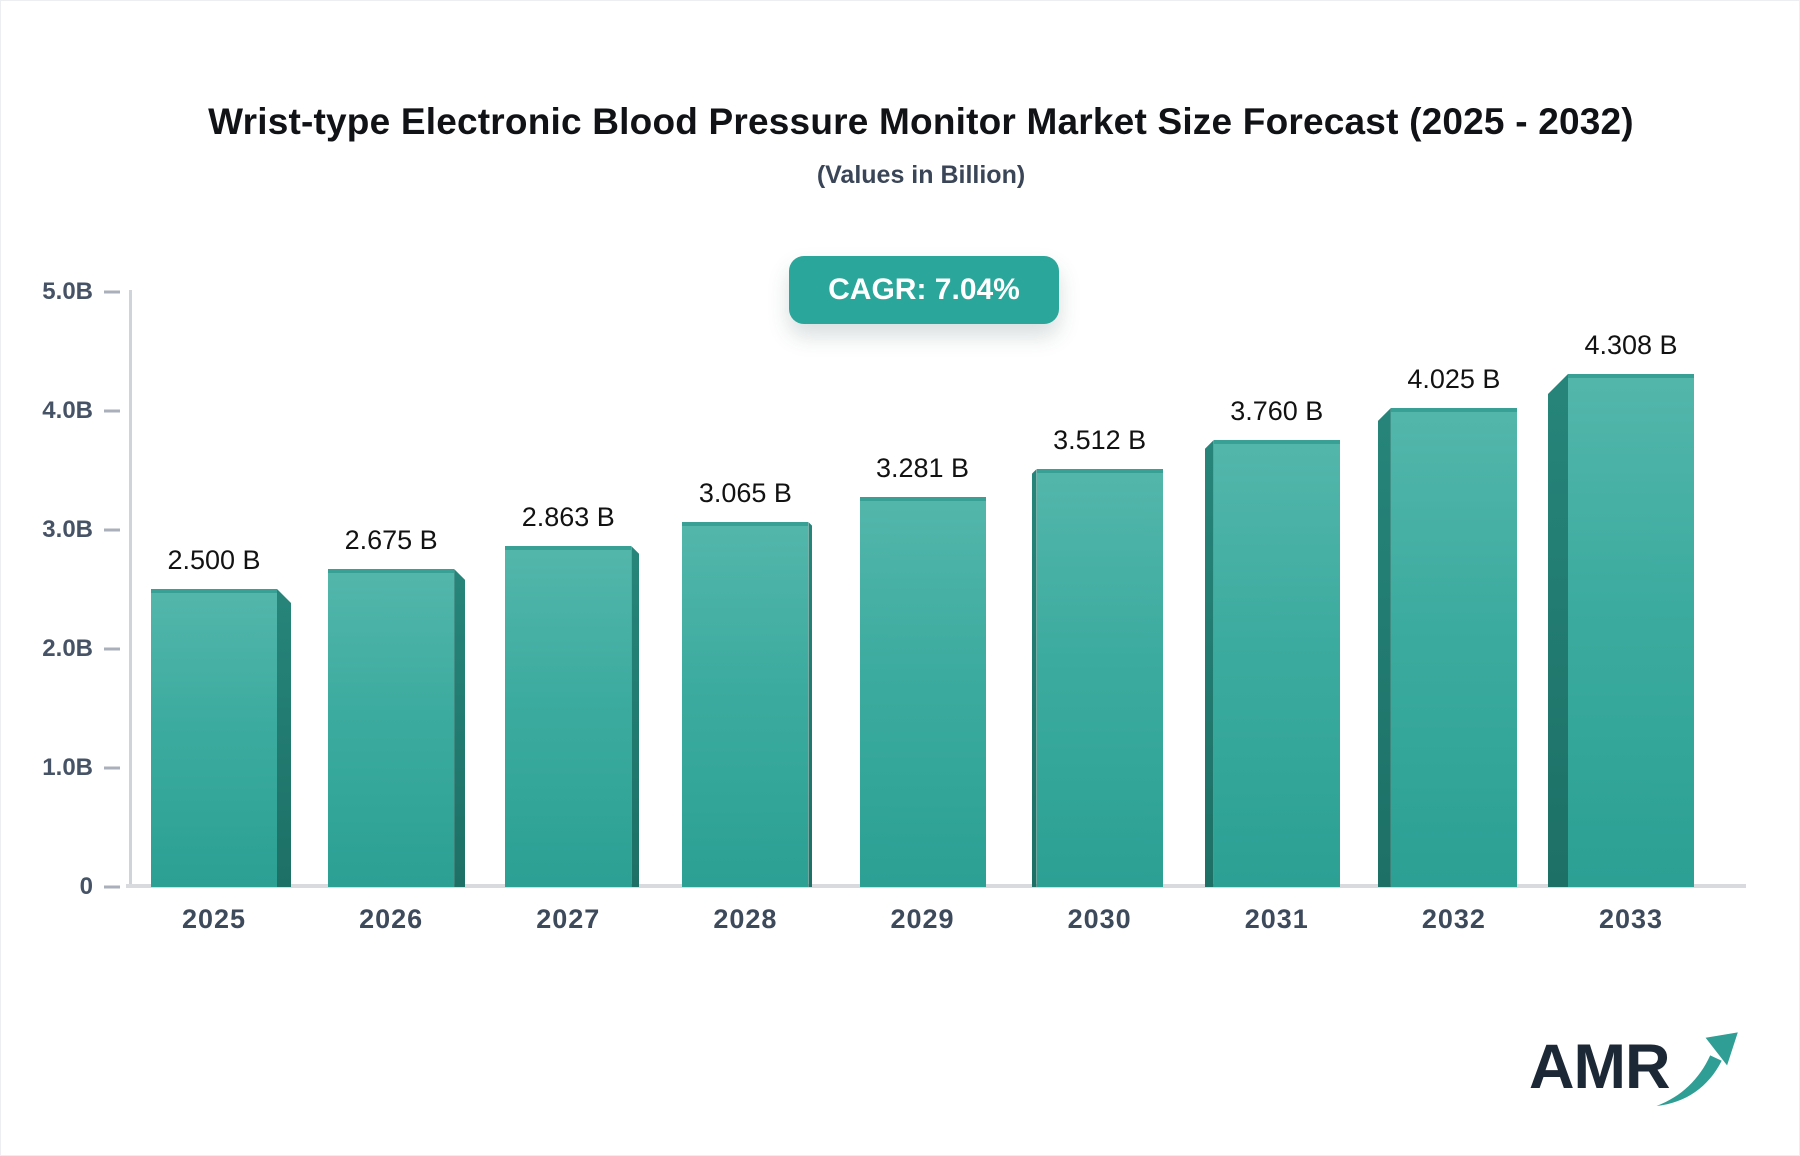  I want to click on bar-value-label: 3.281 B, so click(922, 468).